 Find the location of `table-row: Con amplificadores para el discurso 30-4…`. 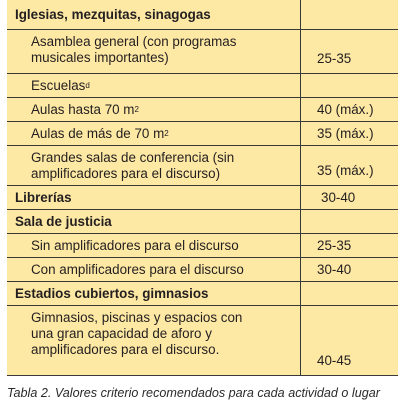

table-row: Con amplificadores para el discurso 30-4… is located at coordinates (202, 270).